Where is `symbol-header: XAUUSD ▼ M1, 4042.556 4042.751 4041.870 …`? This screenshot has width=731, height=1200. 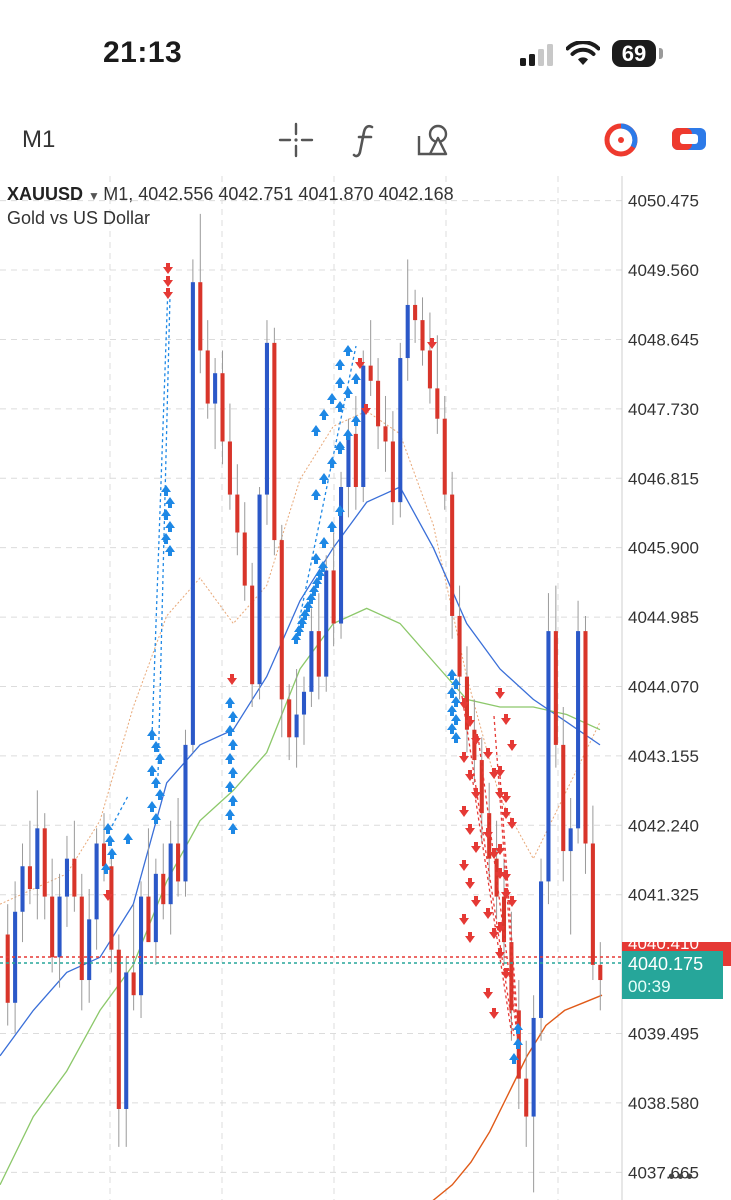
symbol-header: XAUUSD ▼ M1, 4042.556 4042.751 4041.870 … is located at coordinates (230, 194).